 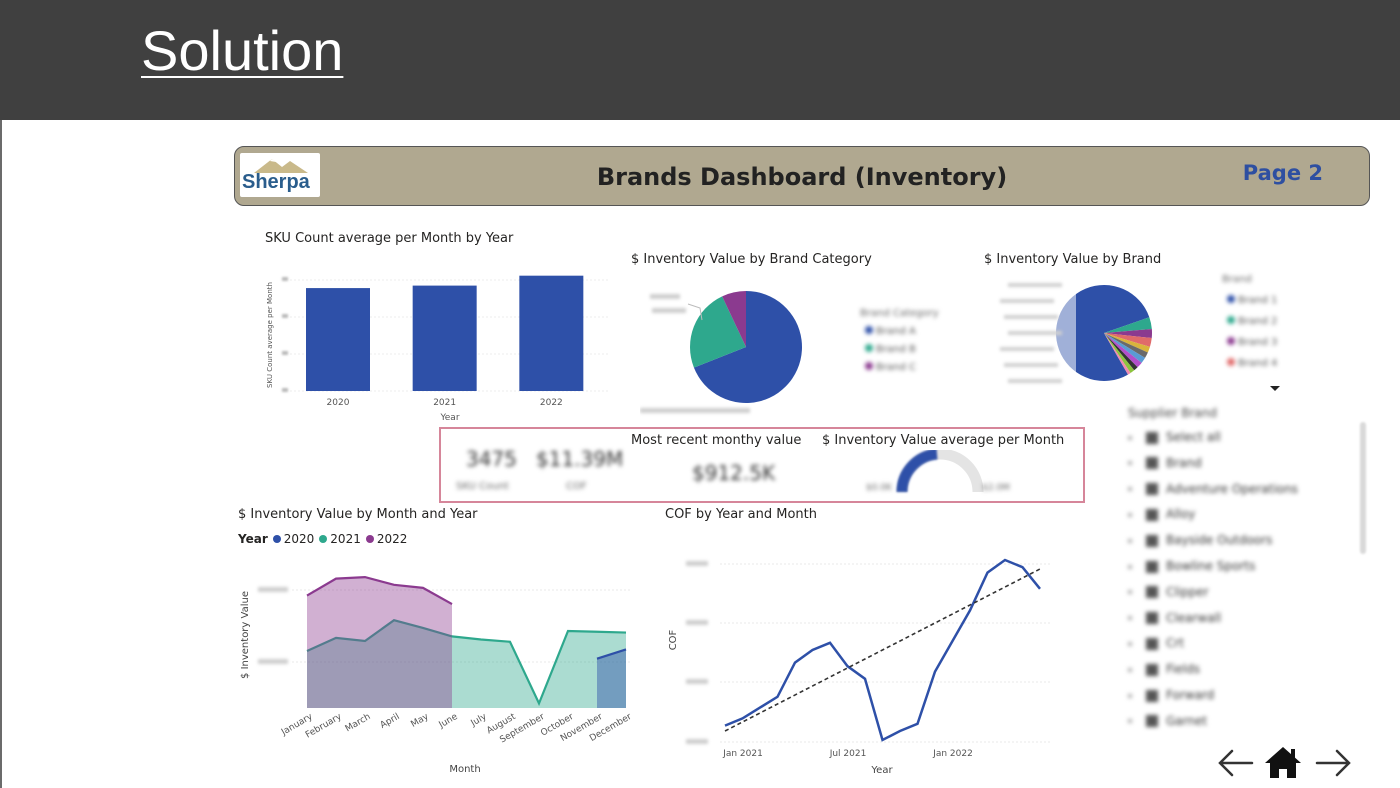 What do you see at coordinates (1333, 763) in the screenshot?
I see `arrow-right-icon` at bounding box center [1333, 763].